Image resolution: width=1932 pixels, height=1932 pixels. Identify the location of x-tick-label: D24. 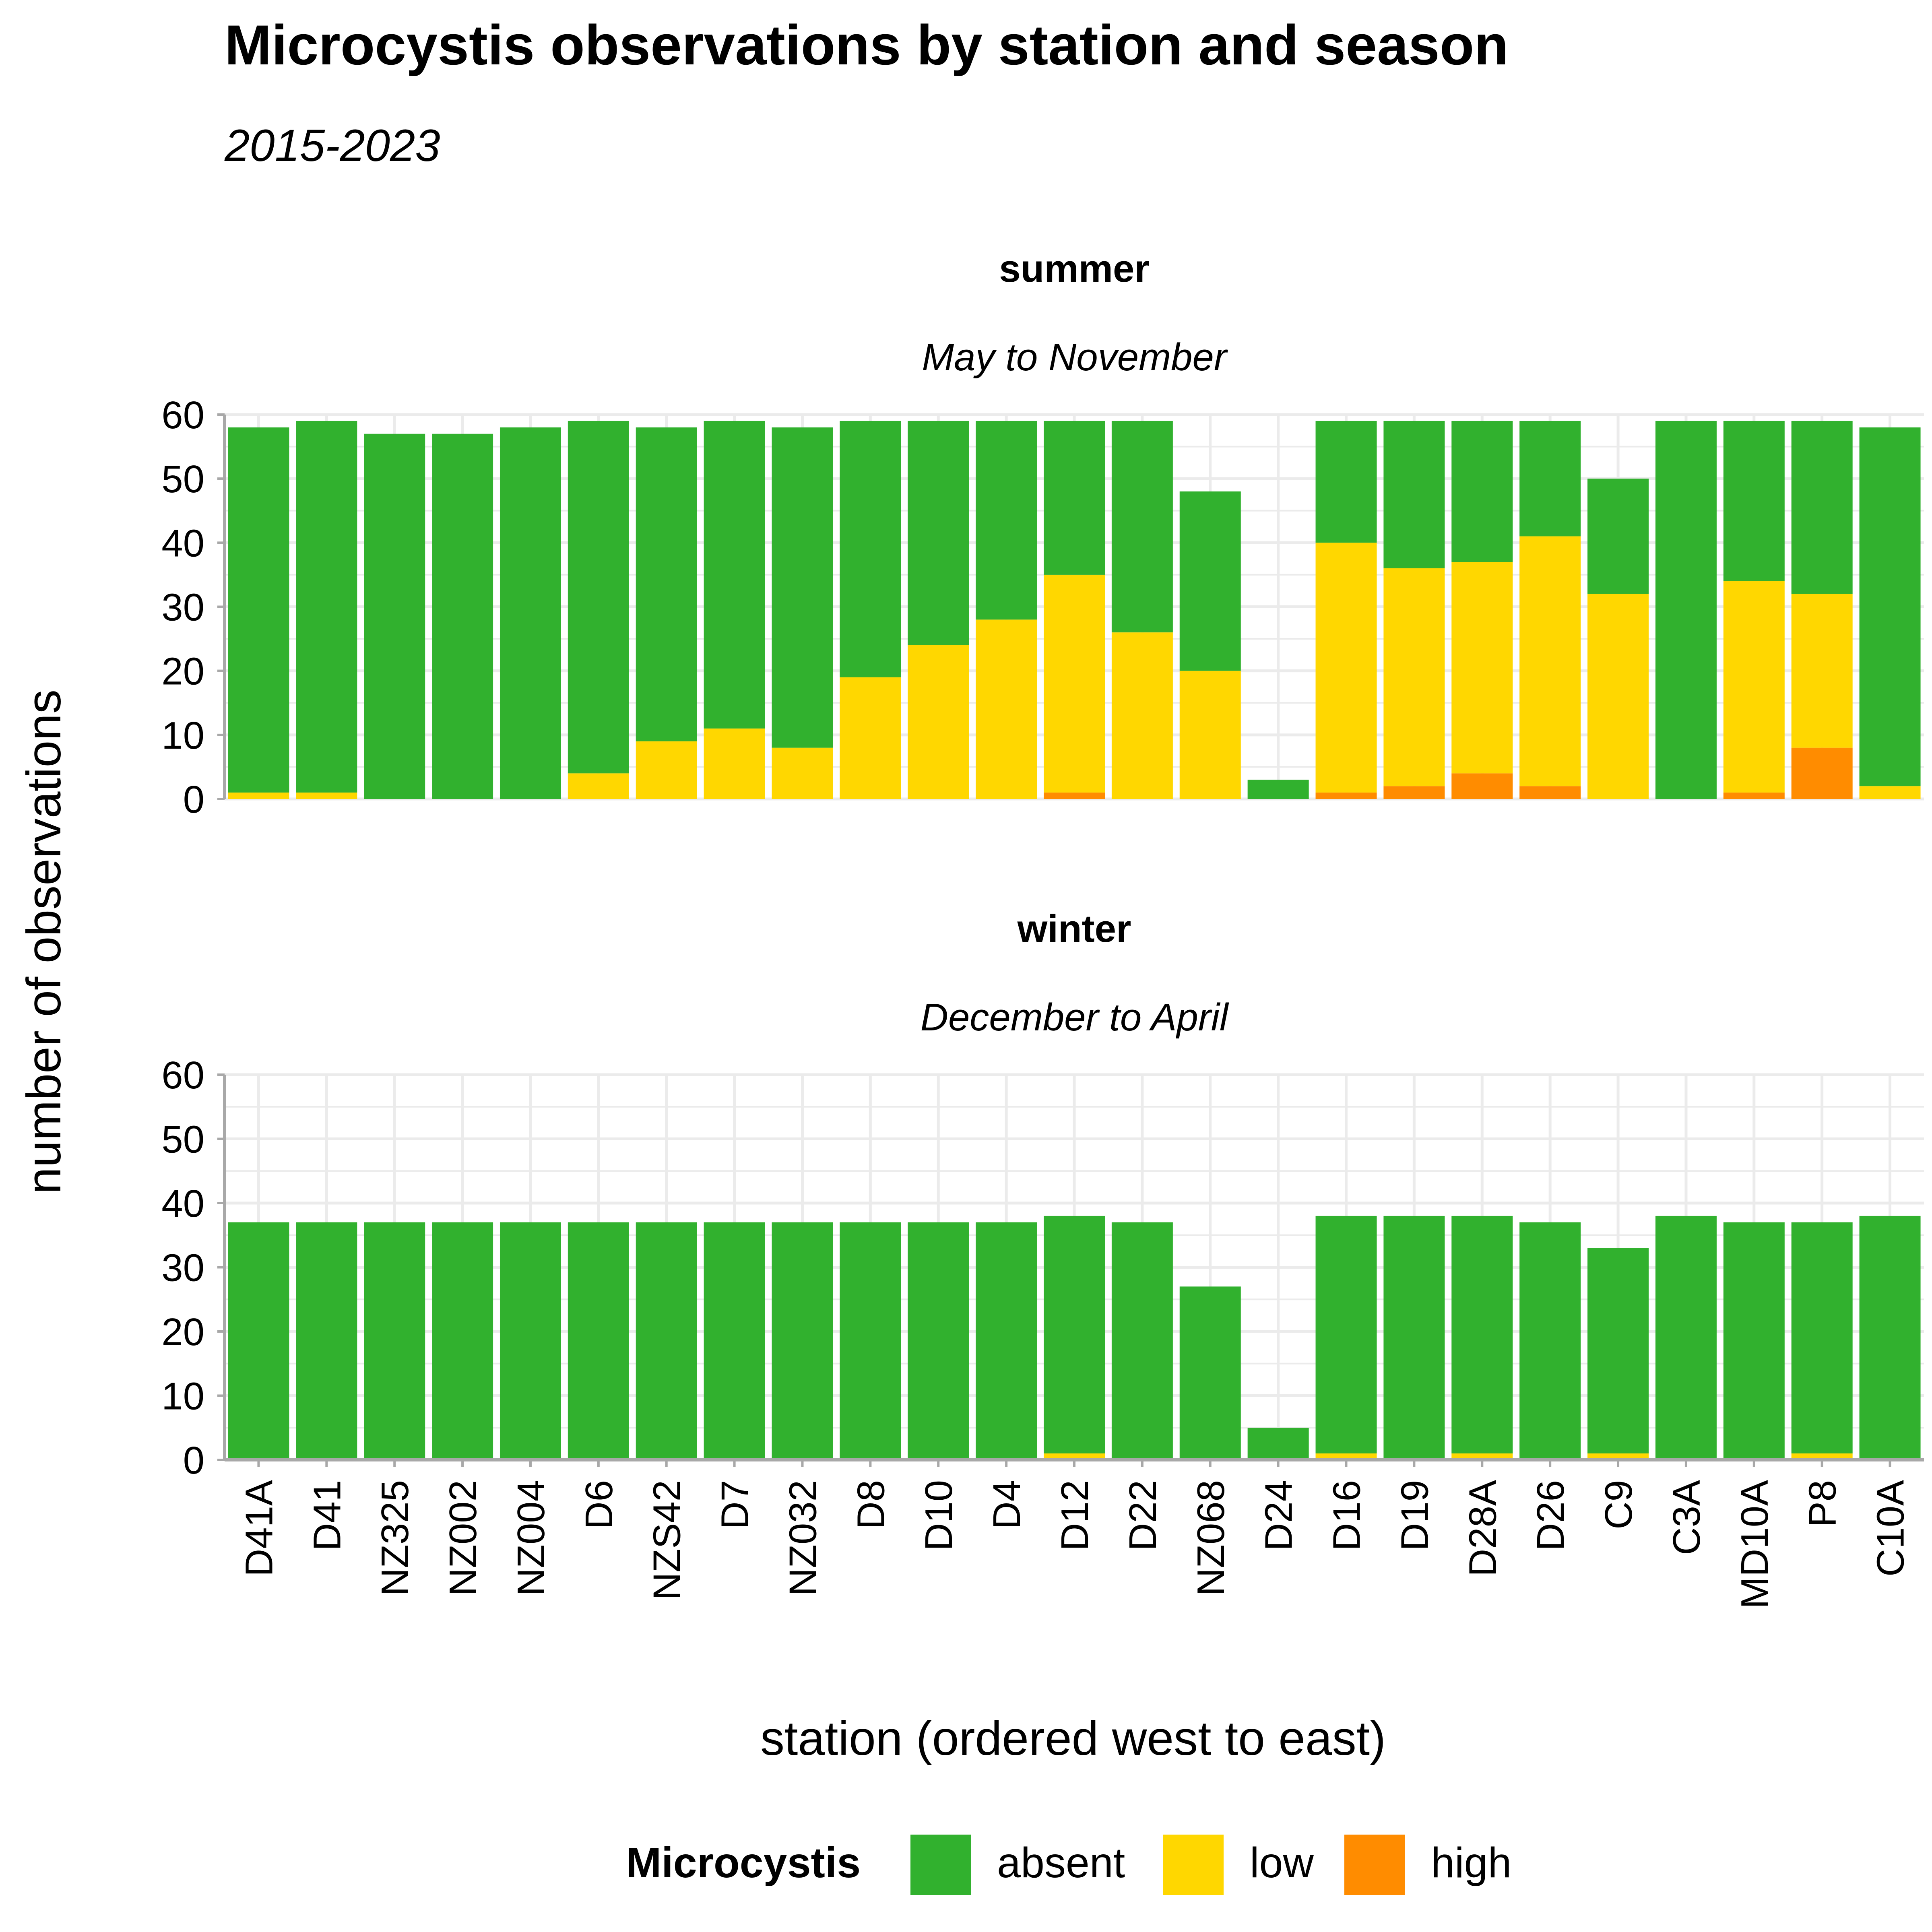
(1278, 1515).